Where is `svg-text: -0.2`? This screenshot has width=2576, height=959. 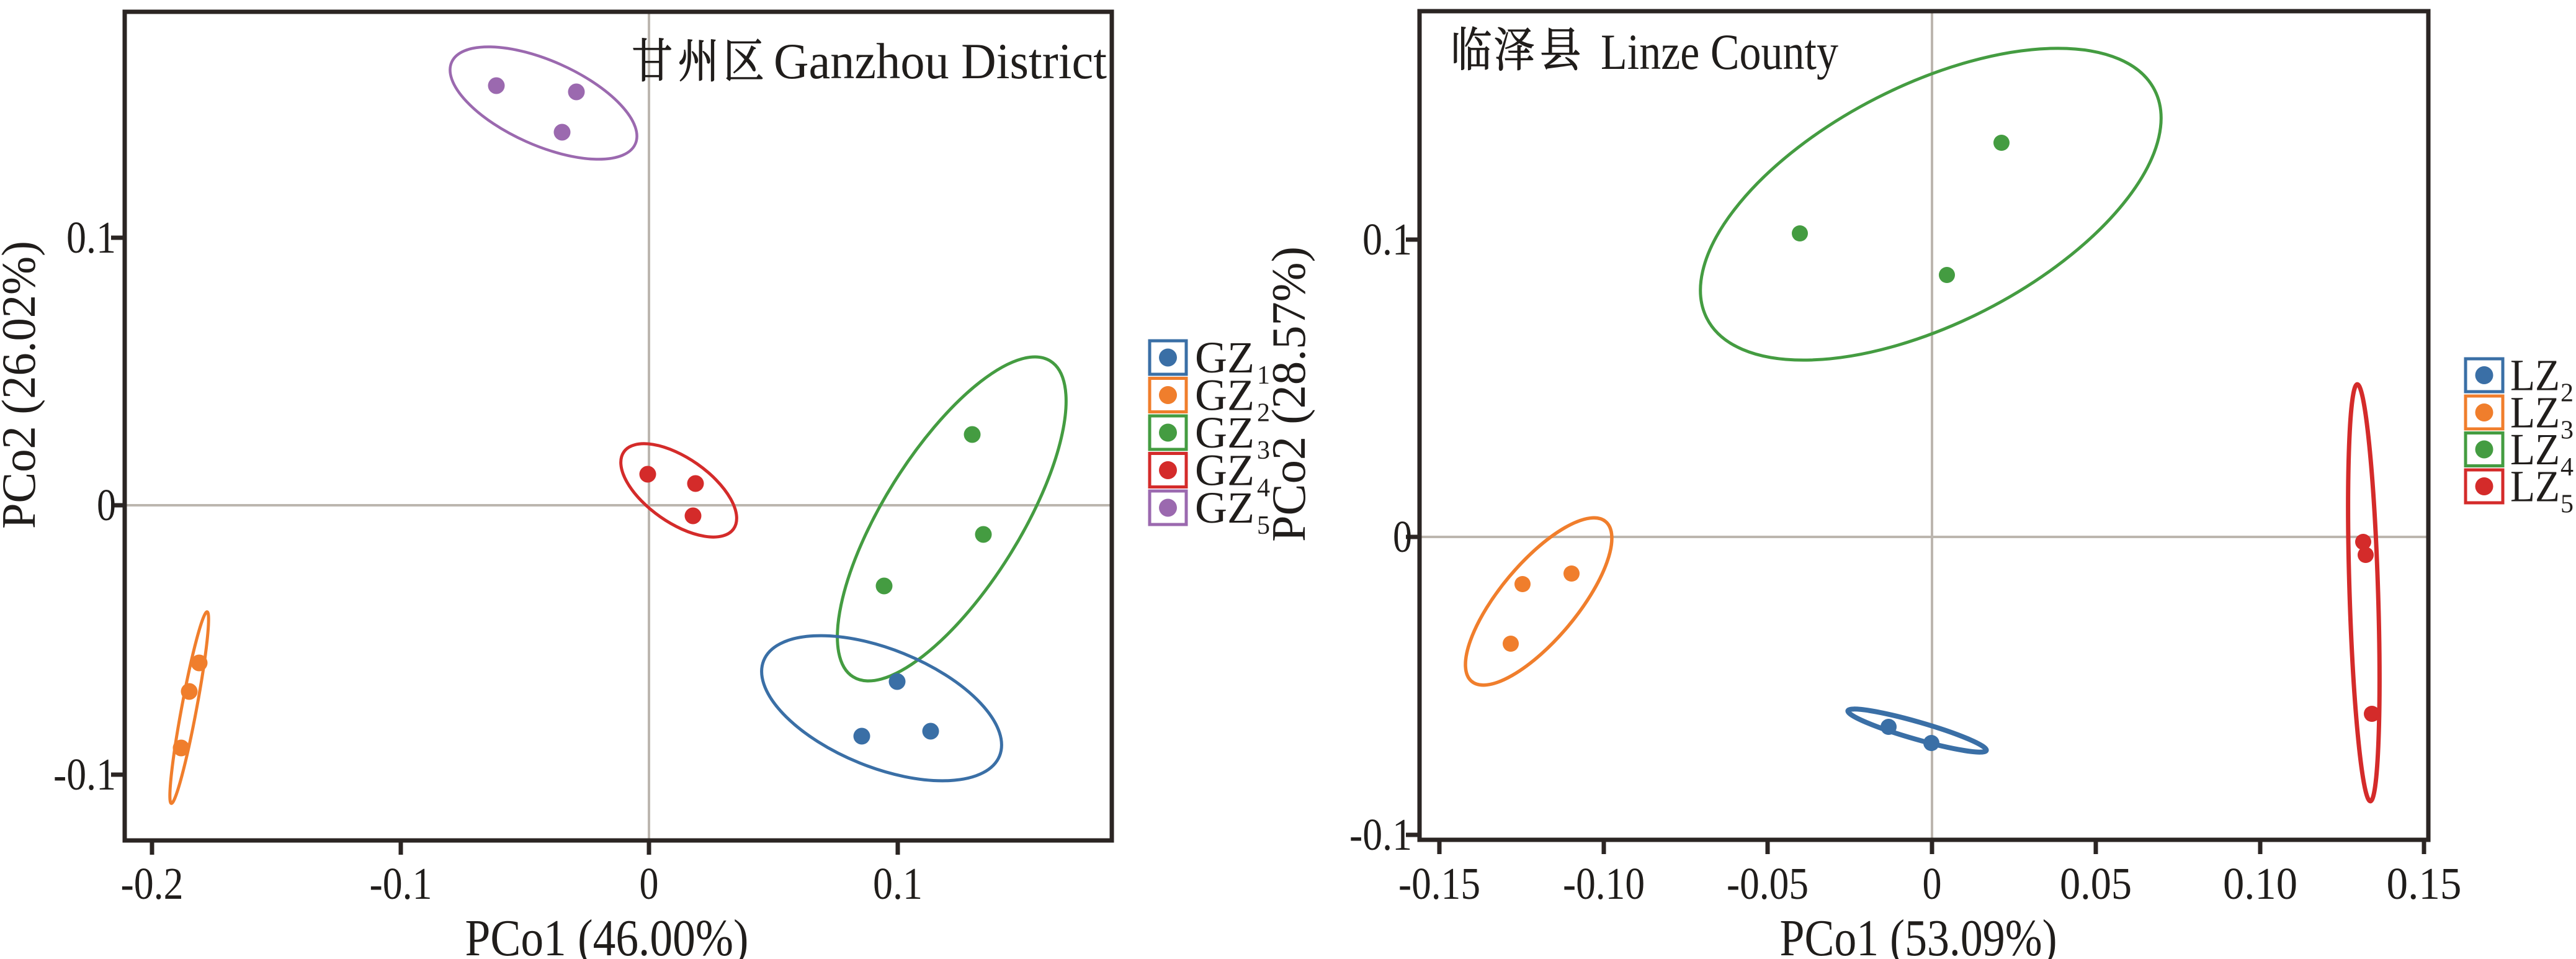
svg-text: -0.2 is located at coordinates (152, 883).